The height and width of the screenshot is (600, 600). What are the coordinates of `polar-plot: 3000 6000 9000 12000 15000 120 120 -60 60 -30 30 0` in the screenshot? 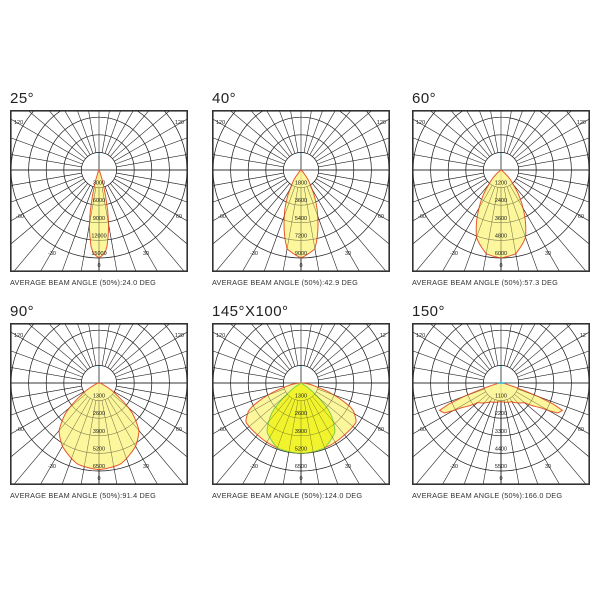 It's located at (99, 191).